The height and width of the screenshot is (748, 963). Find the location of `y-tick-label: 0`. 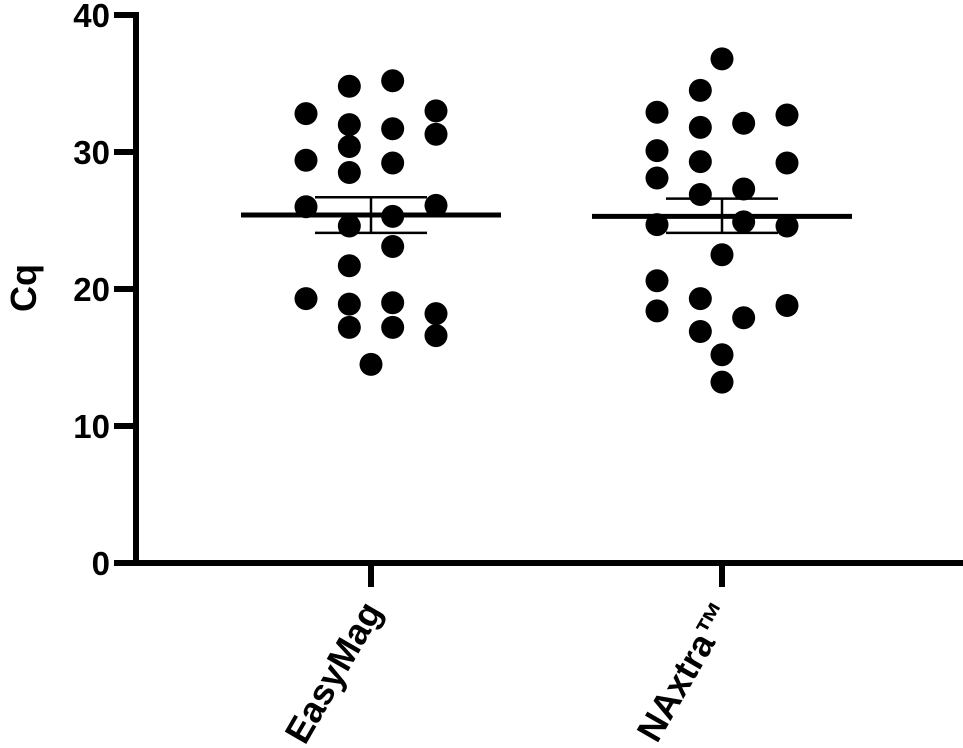

y-tick-label: 0 is located at coordinates (101, 563).